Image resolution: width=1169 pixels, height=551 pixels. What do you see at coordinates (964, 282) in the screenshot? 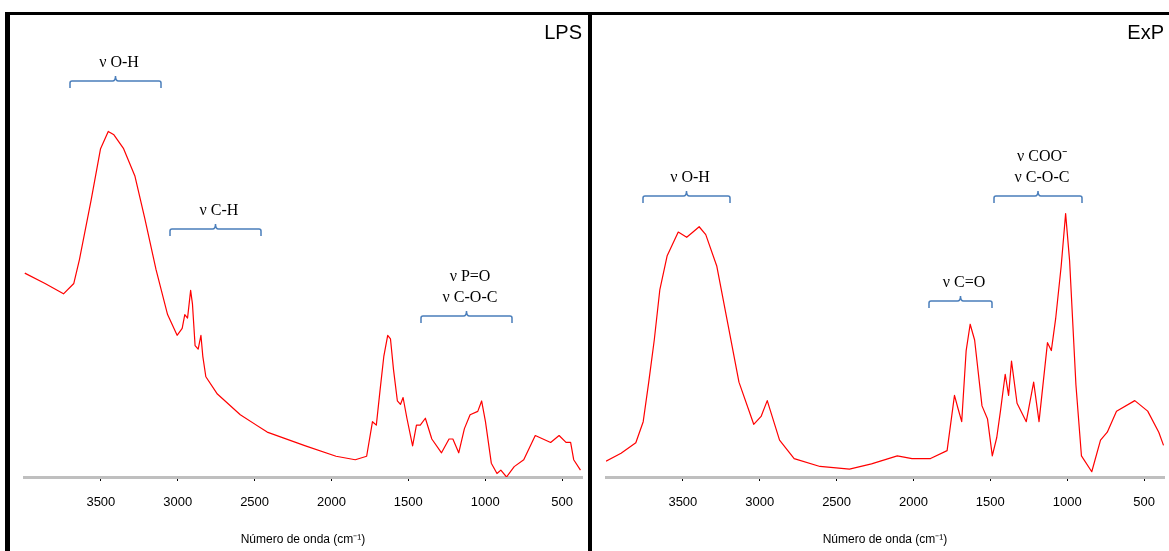
I see `annotation: ν C=O` at bounding box center [964, 282].